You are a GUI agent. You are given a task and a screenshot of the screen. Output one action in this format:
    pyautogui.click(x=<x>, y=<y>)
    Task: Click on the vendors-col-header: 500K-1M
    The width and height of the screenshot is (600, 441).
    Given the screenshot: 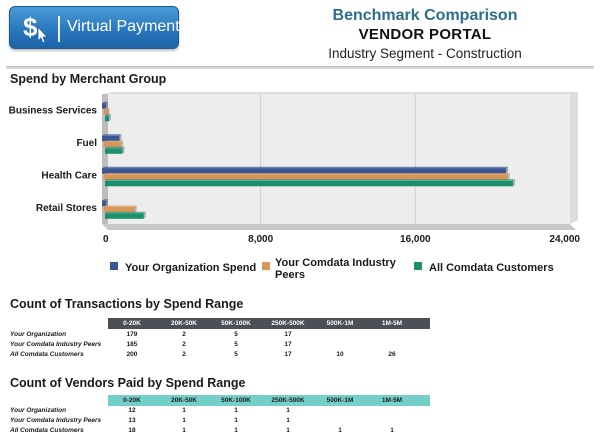 What is the action you would take?
    pyautogui.click(x=340, y=400)
    